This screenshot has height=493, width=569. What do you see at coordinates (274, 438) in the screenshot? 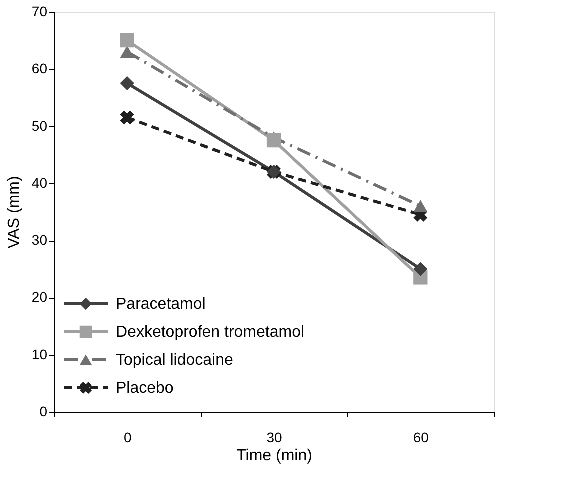
I see `x-tick-label: 30` at bounding box center [274, 438].